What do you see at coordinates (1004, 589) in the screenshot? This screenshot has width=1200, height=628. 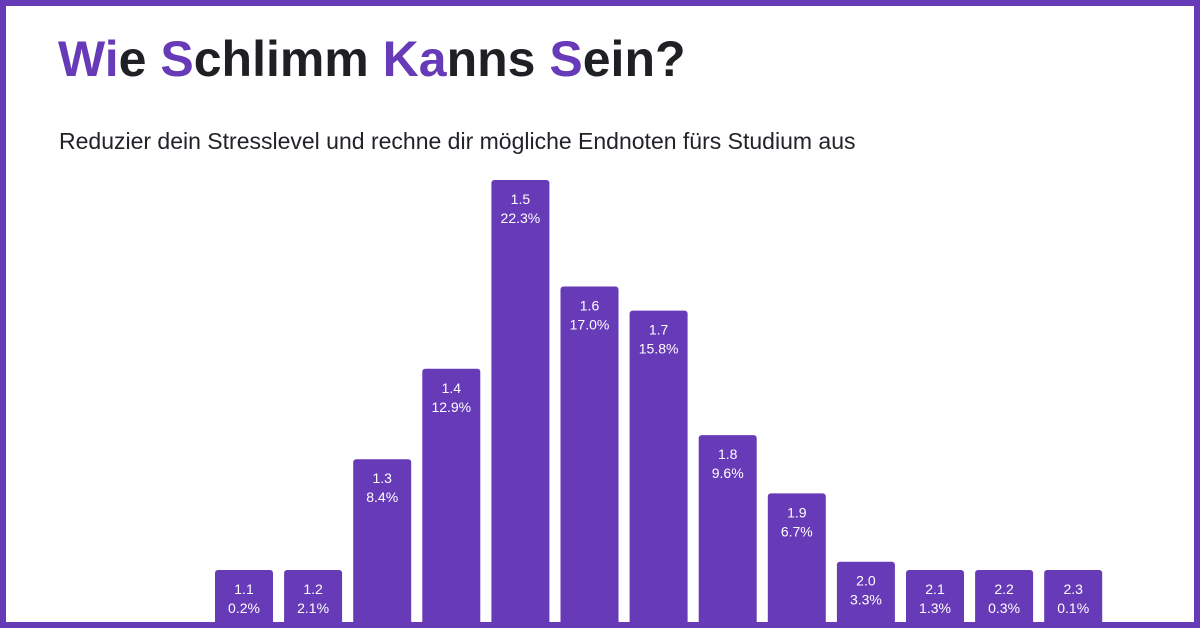 I see `bar-category-label: 2.2` at bounding box center [1004, 589].